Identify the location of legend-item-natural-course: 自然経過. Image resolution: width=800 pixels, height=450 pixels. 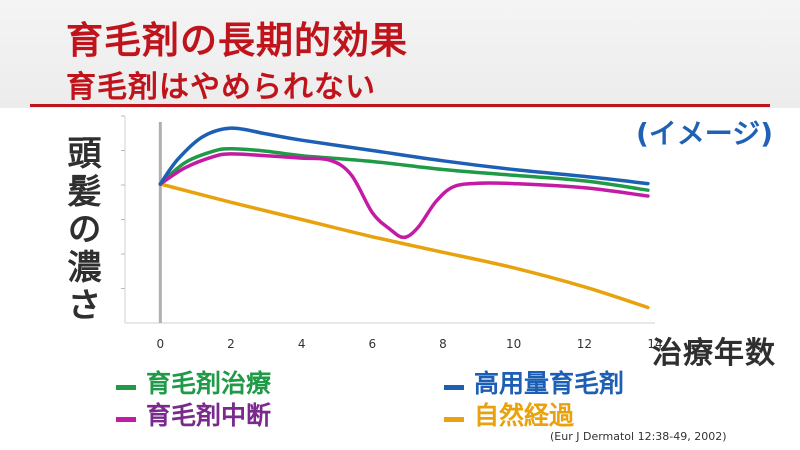
(509, 414).